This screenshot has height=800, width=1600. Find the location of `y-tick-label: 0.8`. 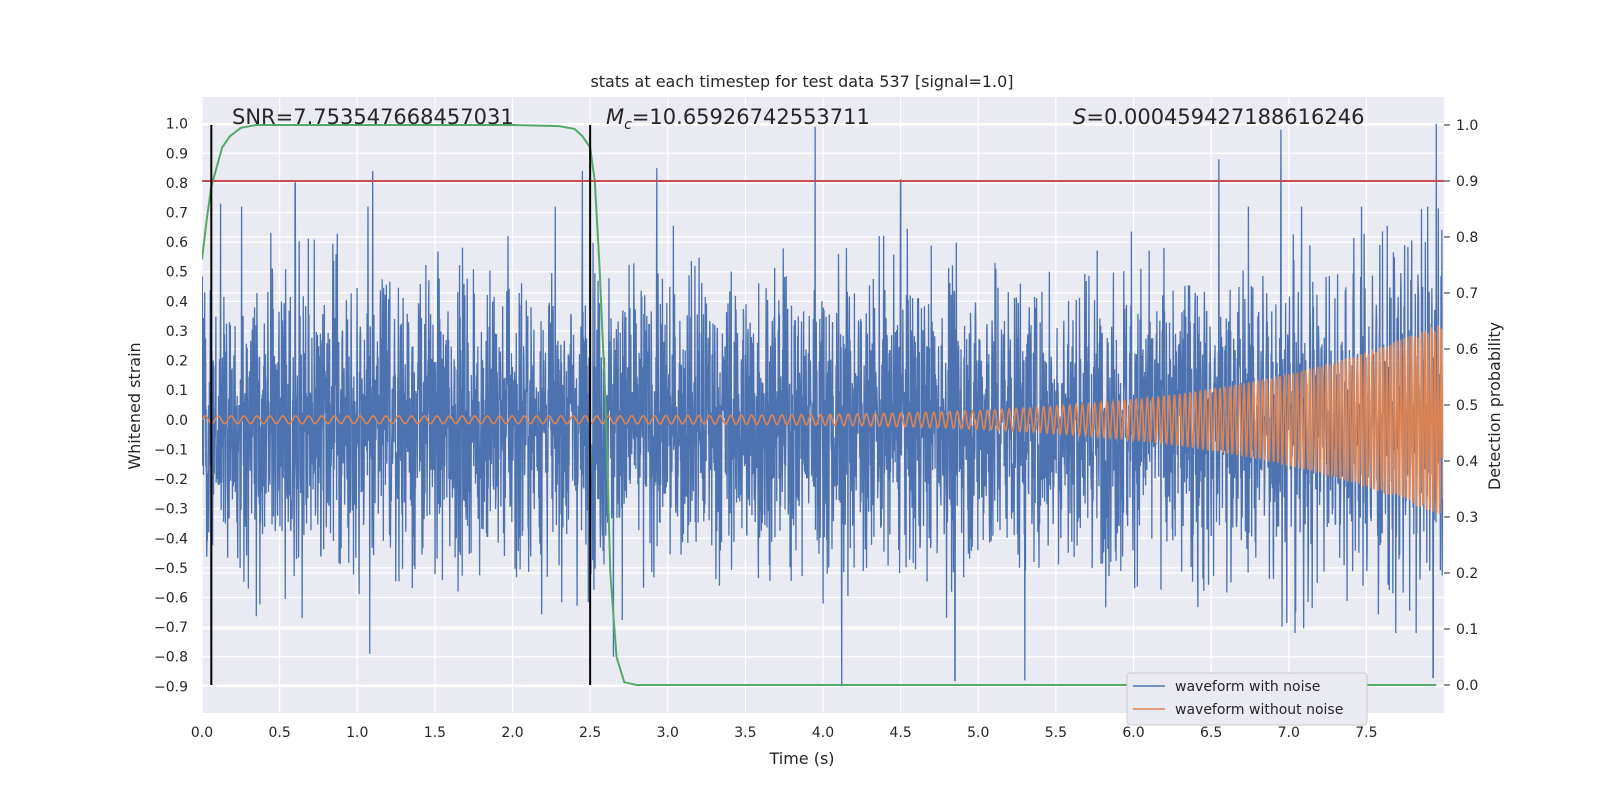

y-tick-label: 0.8 is located at coordinates (177, 184).